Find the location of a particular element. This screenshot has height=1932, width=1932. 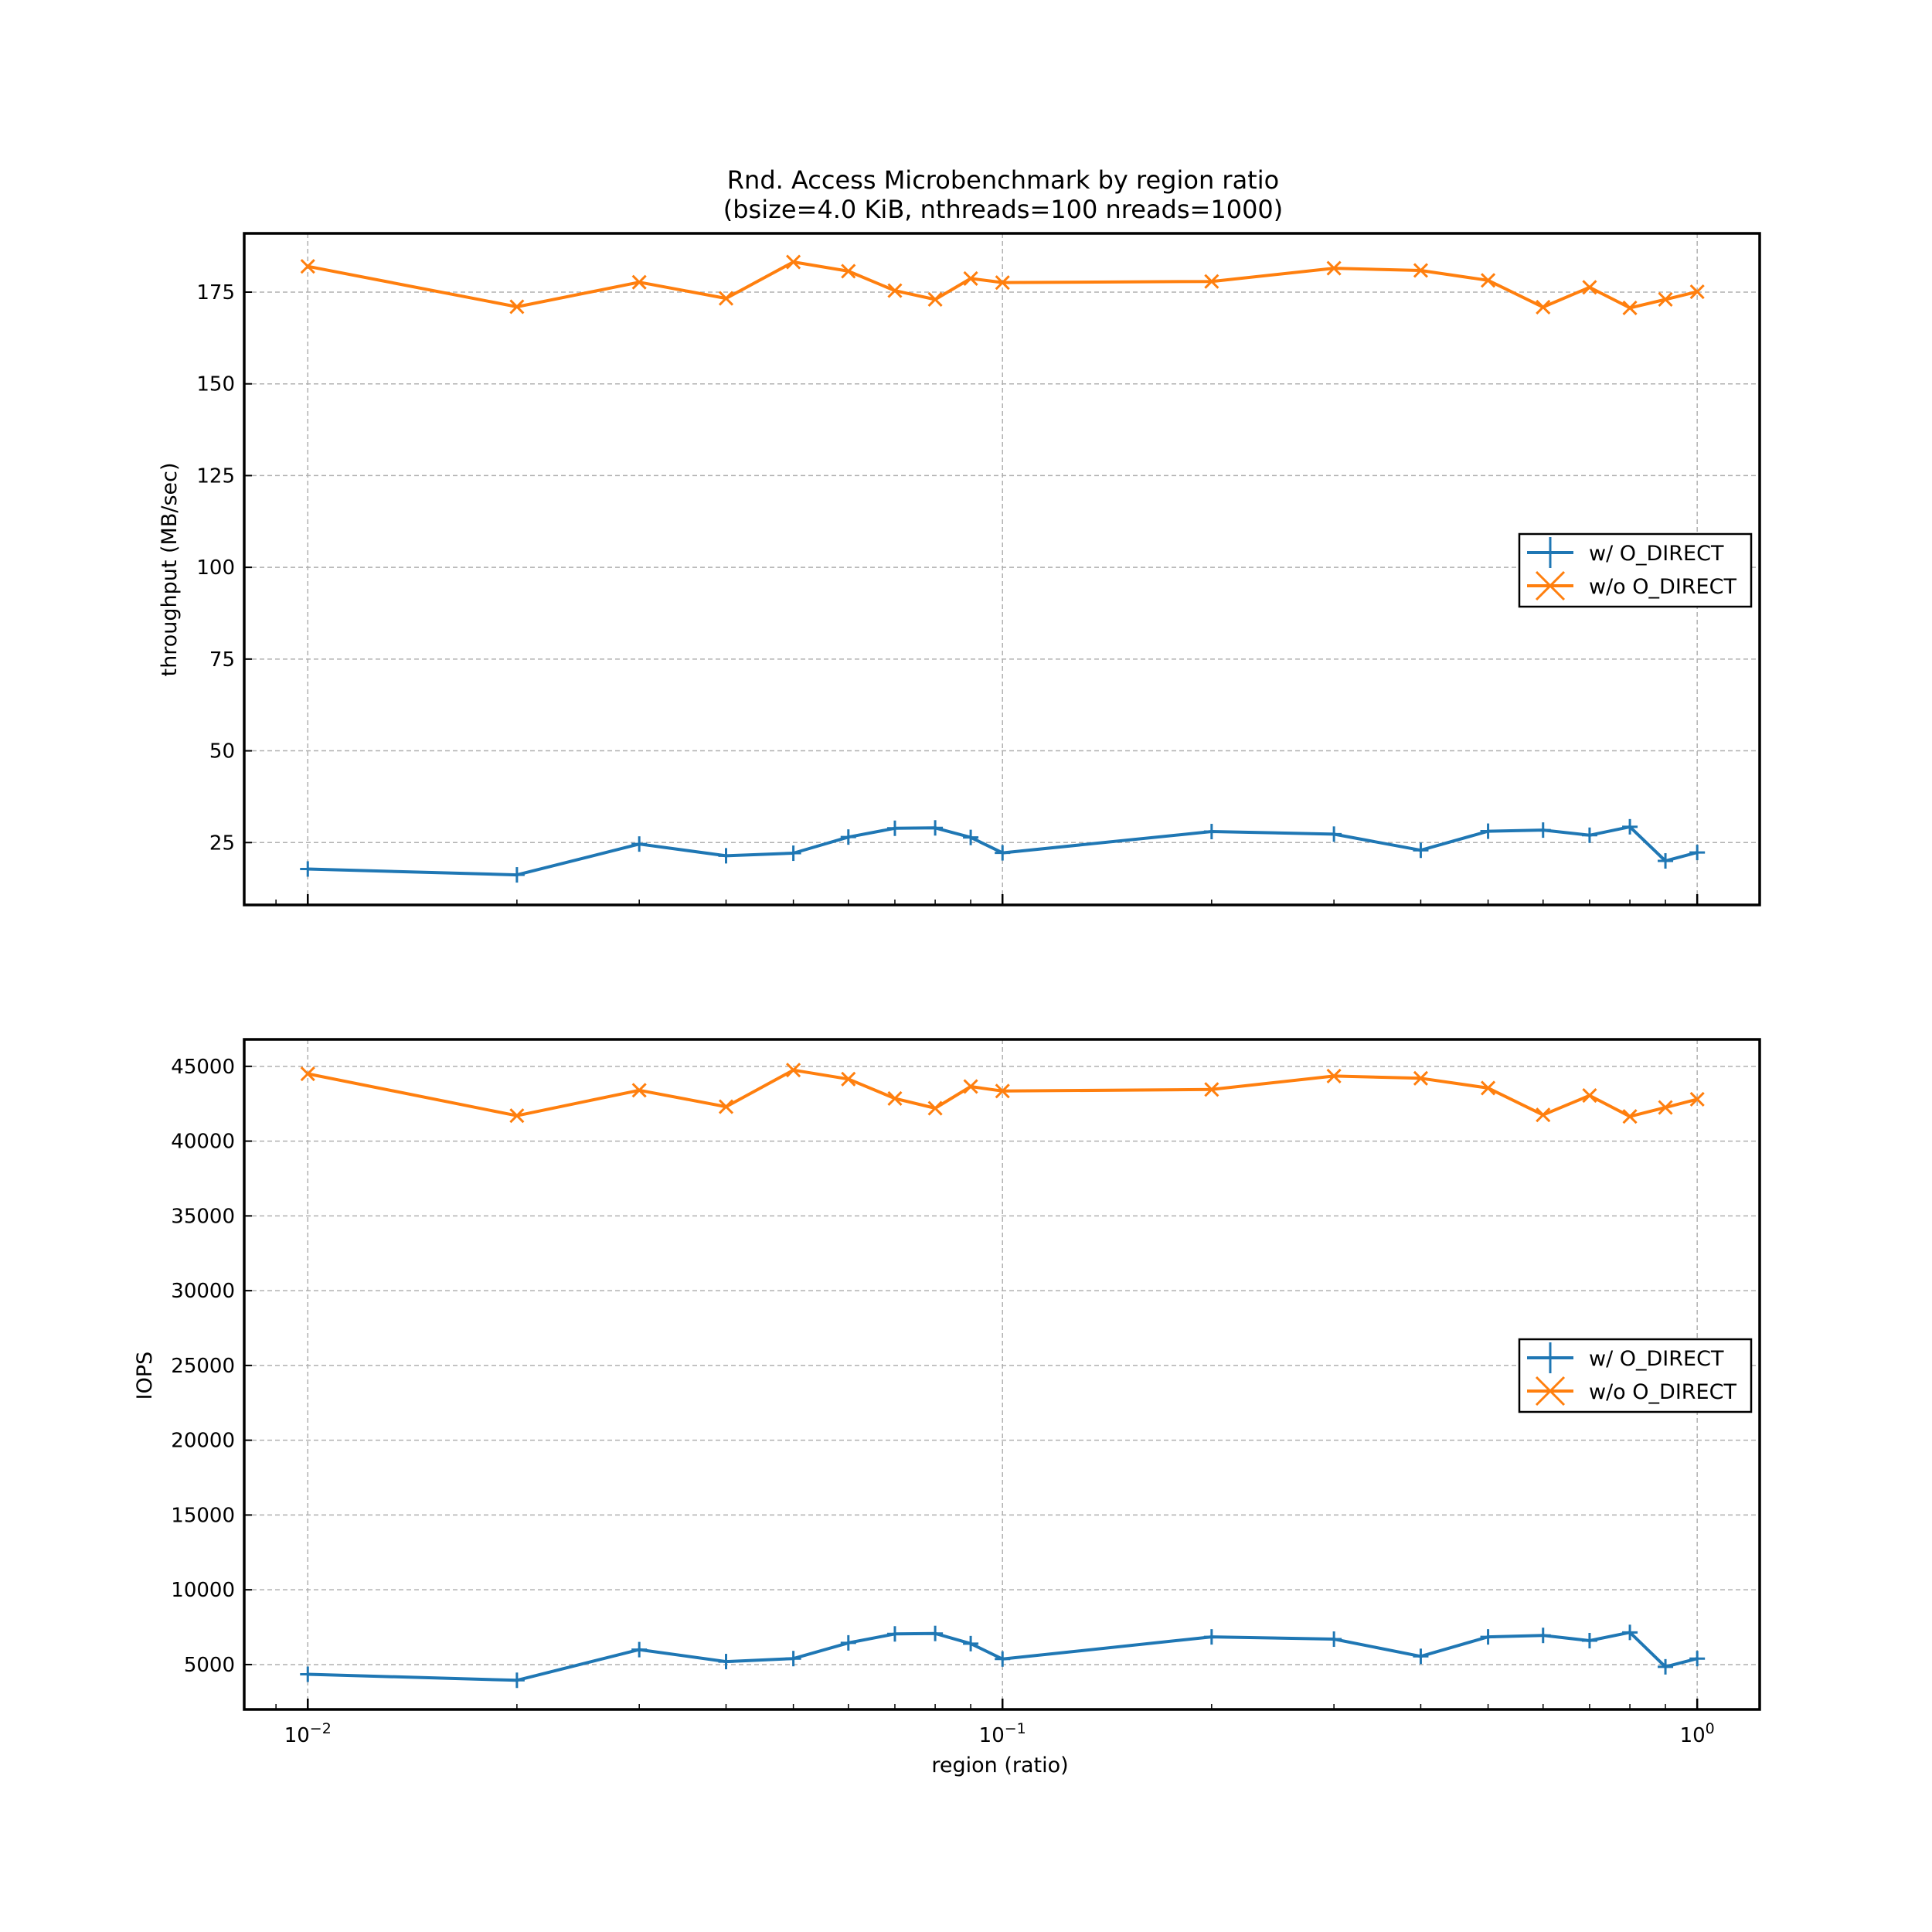

y-tick-label: 35000 is located at coordinates (203, 1217).